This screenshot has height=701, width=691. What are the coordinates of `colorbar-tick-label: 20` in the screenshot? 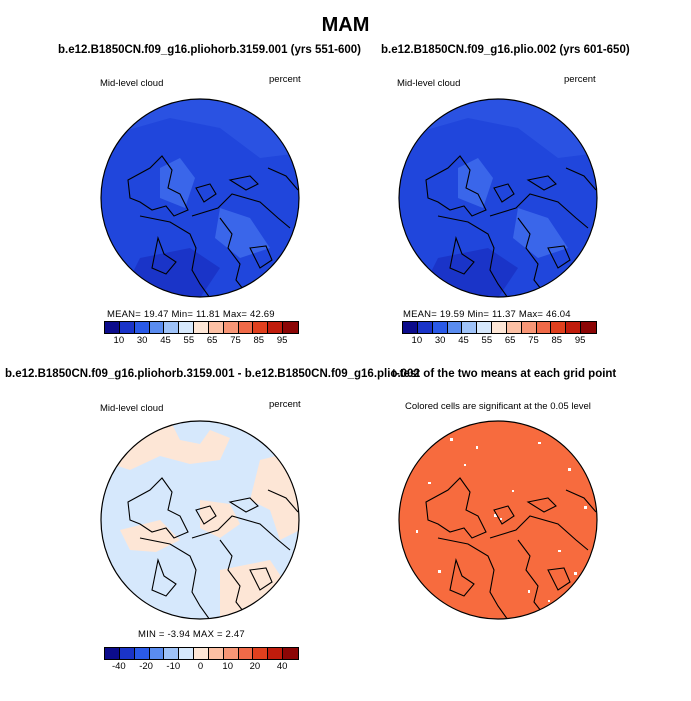 It's located at (255, 666).